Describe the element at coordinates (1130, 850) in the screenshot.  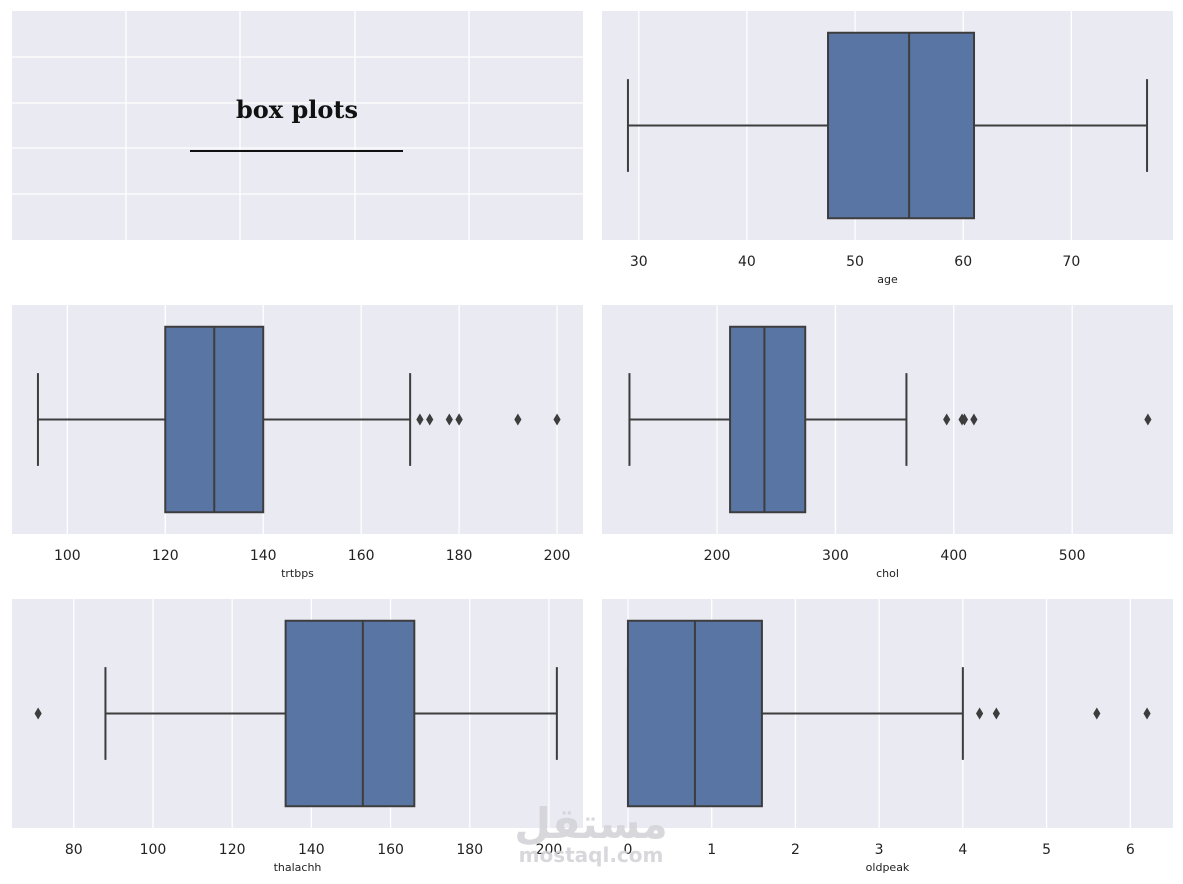
I see `x-tick-label: 6` at that location.